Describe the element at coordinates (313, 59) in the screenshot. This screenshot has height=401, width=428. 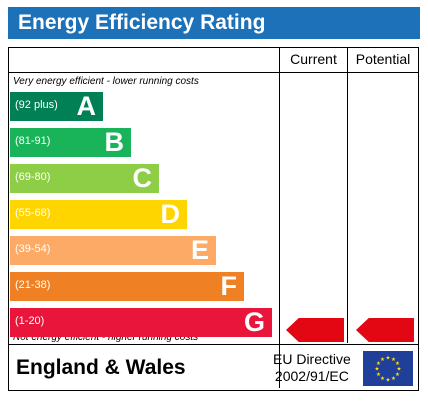
I see `column-header-current: Current` at that location.